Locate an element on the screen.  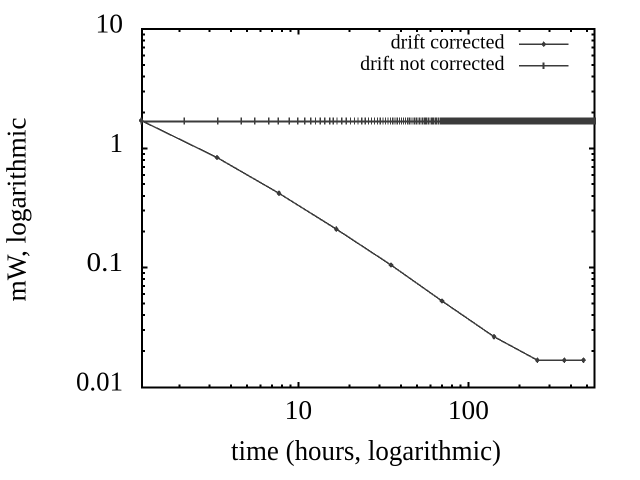
svg-text: 1 is located at coordinates (117, 143).